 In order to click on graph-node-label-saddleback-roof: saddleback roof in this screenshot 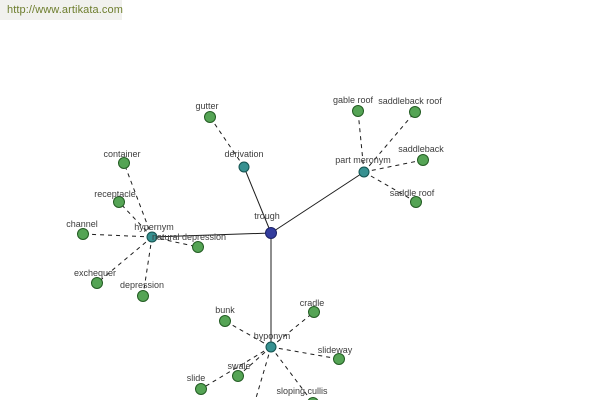, I will do `click(410, 101)`.